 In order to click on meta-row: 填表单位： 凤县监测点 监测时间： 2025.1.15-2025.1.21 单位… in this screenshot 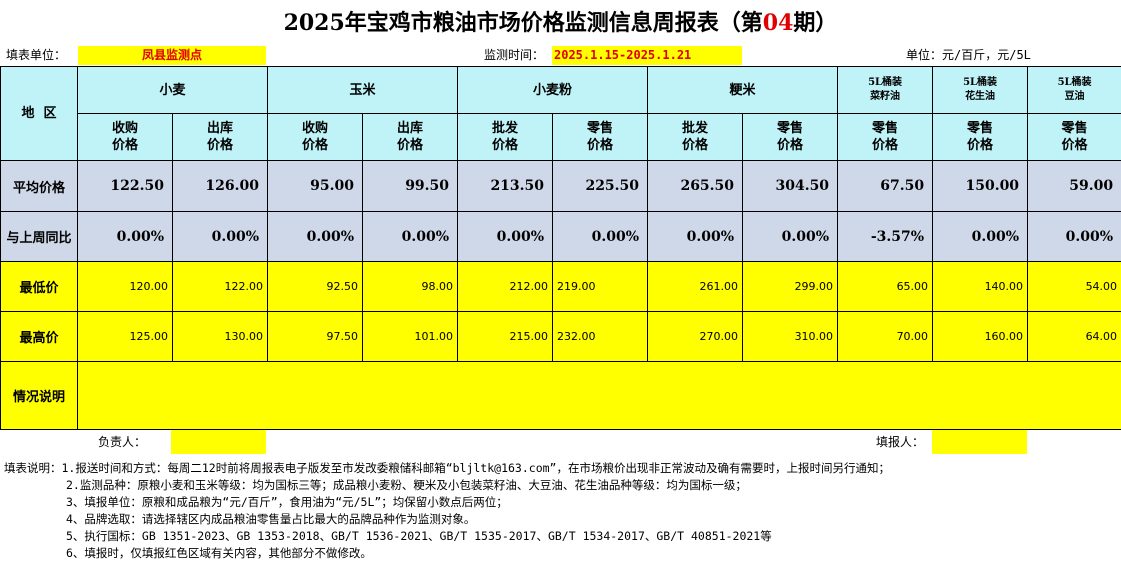, I will do `click(560, 56)`.